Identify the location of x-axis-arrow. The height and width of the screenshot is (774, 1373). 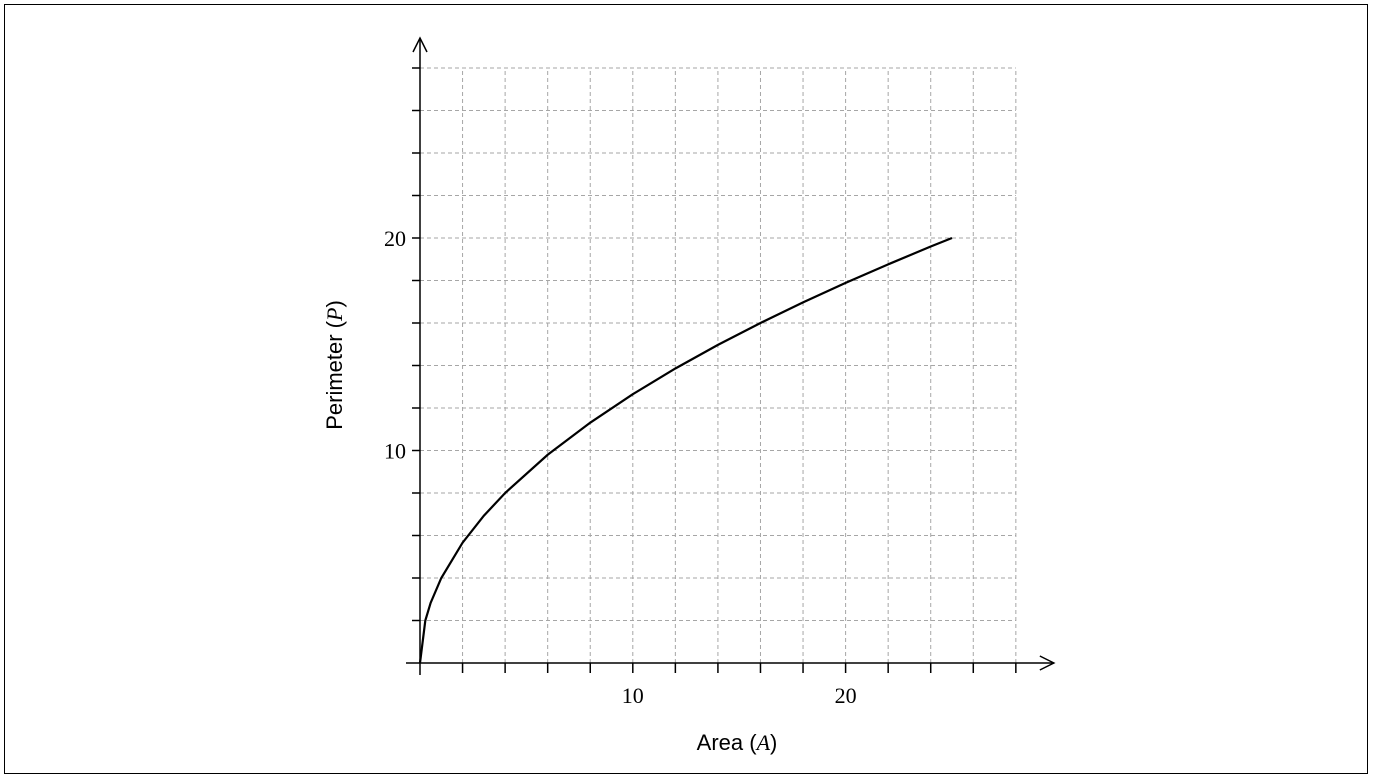
(1047, 663).